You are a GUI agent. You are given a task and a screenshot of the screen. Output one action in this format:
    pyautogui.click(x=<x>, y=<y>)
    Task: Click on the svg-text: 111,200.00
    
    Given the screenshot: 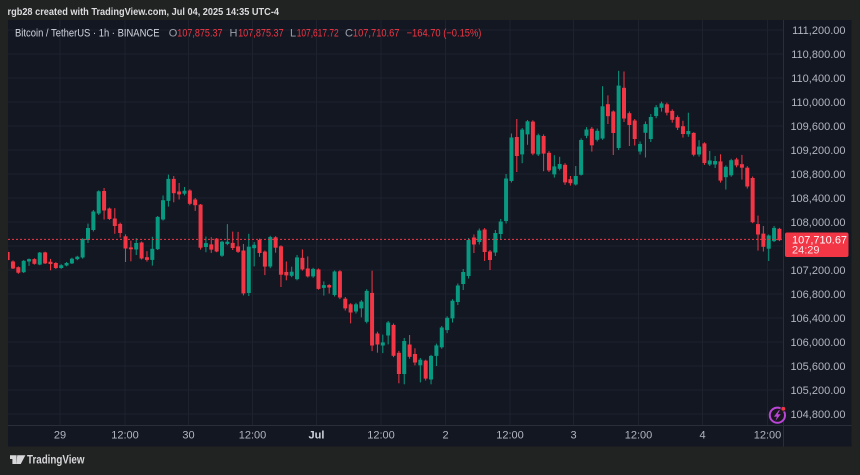 What is the action you would take?
    pyautogui.click(x=818, y=31)
    